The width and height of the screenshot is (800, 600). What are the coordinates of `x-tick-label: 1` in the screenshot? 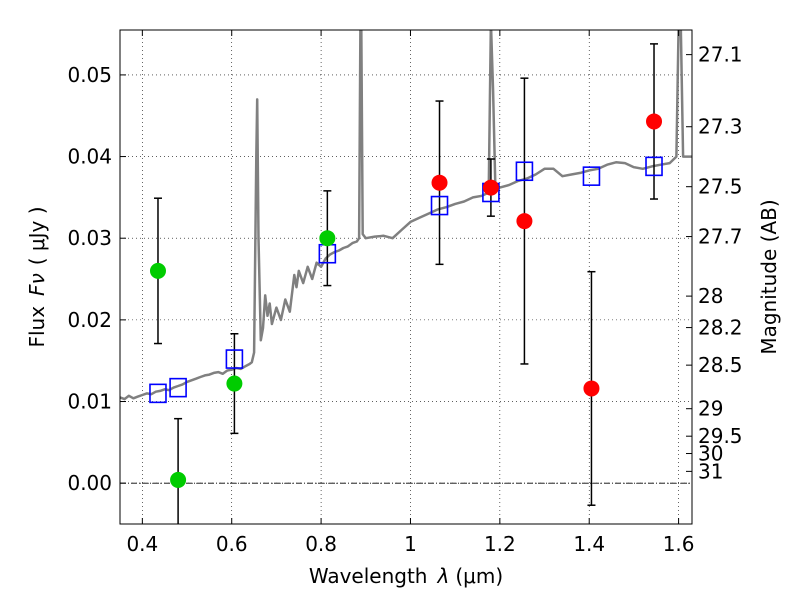 It's located at (410, 544).